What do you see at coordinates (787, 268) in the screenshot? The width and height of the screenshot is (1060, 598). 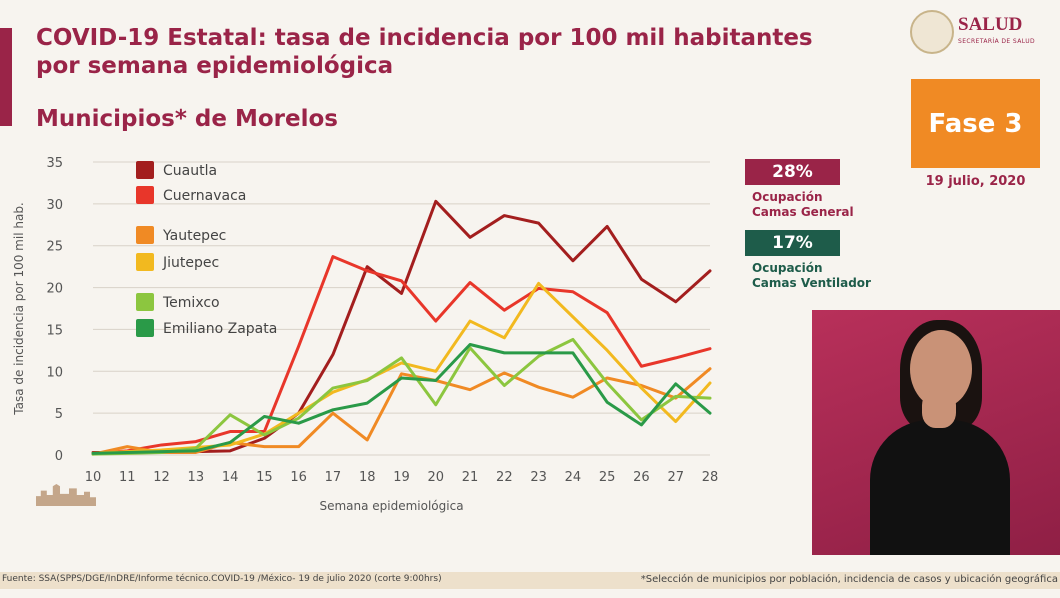 I see `occupancy-ventilator-line1: Ocupación` at bounding box center [787, 268].